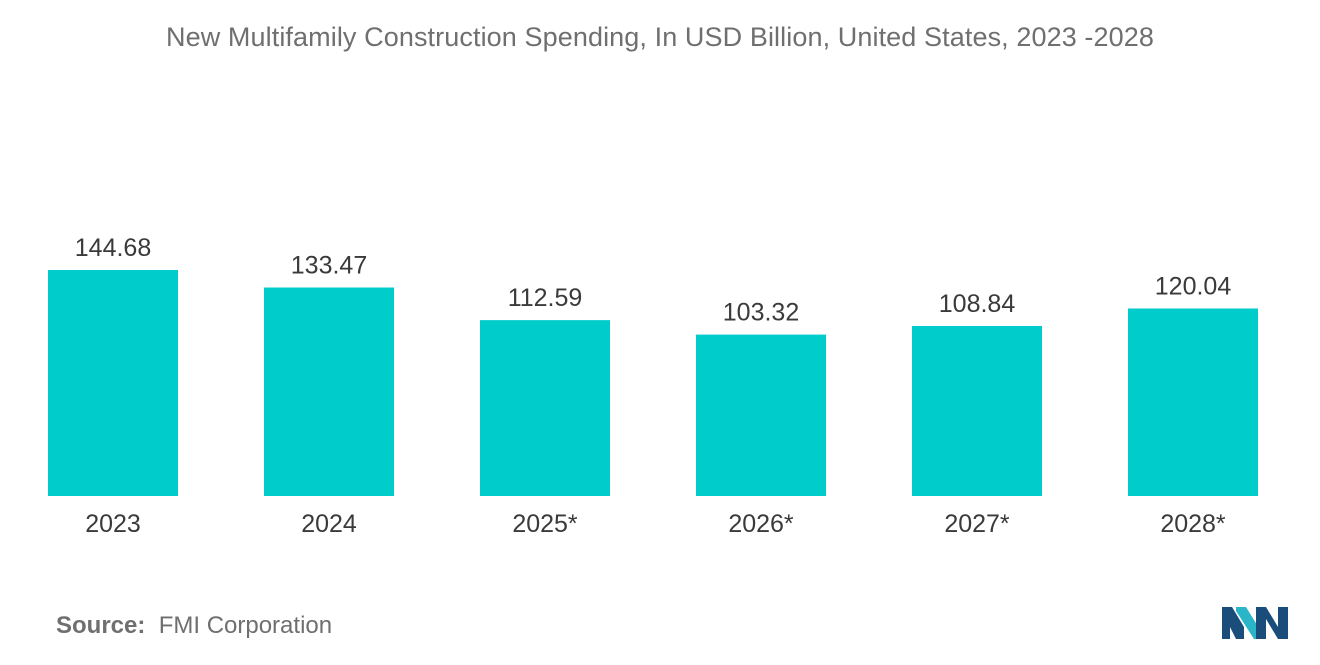 The image size is (1320, 665). Describe the element at coordinates (761, 313) in the screenshot. I see `value-label: 103.32` at that location.